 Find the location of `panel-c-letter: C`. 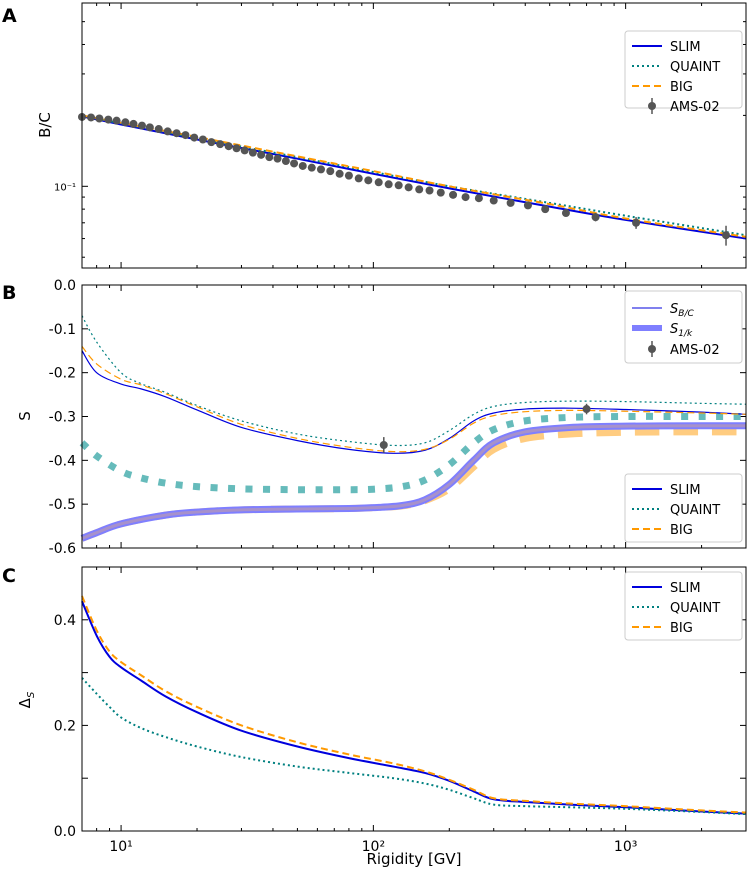

panel-c-letter: C is located at coordinates (9, 576).